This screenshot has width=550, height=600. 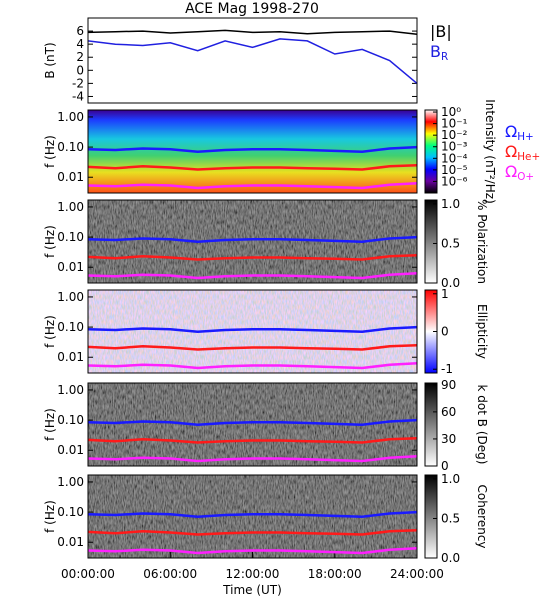 What do you see at coordinates (522, 153) in the screenshot?
I see `legend-label: ΩHe+` at bounding box center [522, 153].